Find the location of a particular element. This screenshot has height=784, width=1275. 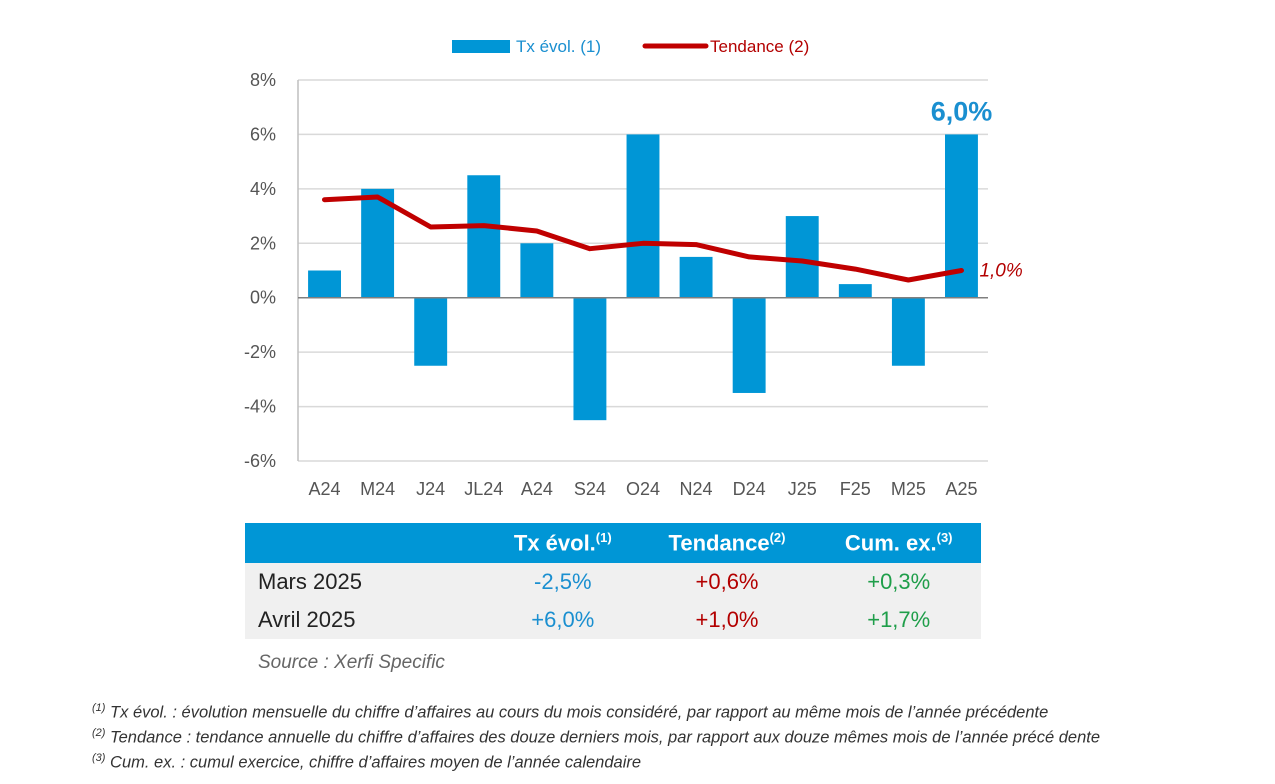

row-label: Mars 2025 is located at coordinates (366, 582).